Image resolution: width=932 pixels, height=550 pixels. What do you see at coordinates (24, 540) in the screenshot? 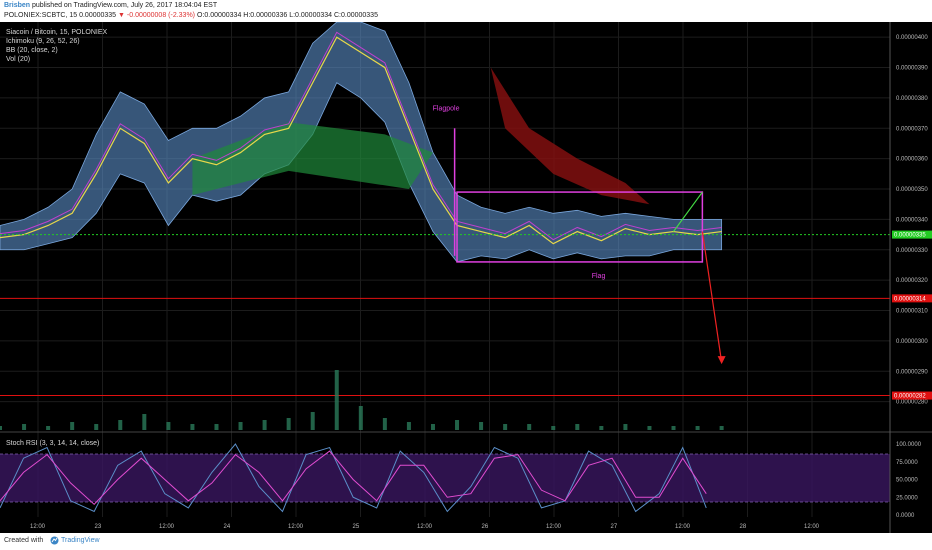
I see `created-with-text: Created with` at bounding box center [24, 540].